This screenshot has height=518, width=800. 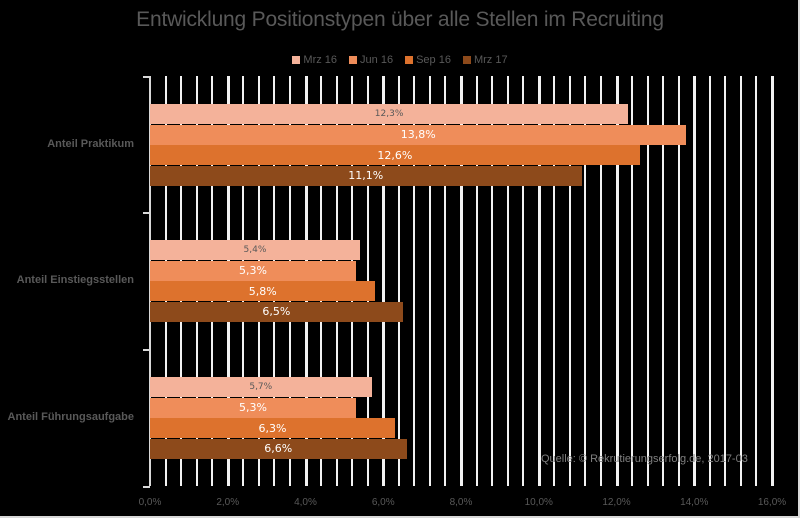 What do you see at coordinates (228, 502) in the screenshot?
I see `x-tick-label: 2,0%` at bounding box center [228, 502].